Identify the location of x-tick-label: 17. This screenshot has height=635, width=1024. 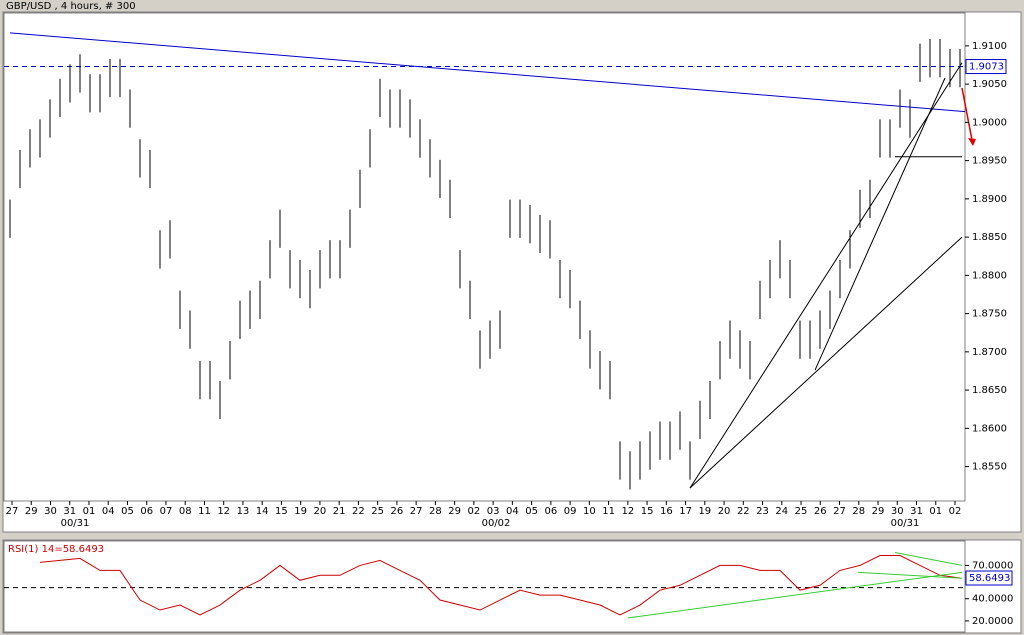
(685, 511).